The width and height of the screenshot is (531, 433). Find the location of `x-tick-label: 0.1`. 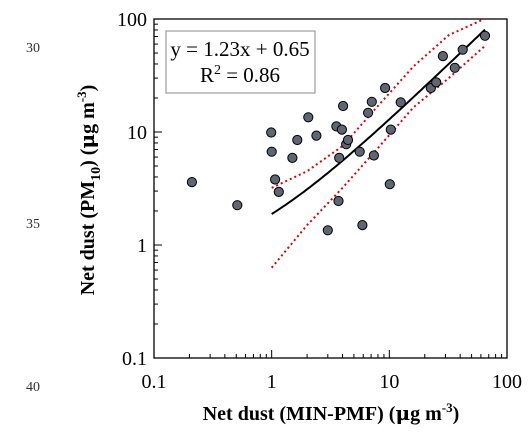

x-tick-label: 0.1 is located at coordinates (154, 382).